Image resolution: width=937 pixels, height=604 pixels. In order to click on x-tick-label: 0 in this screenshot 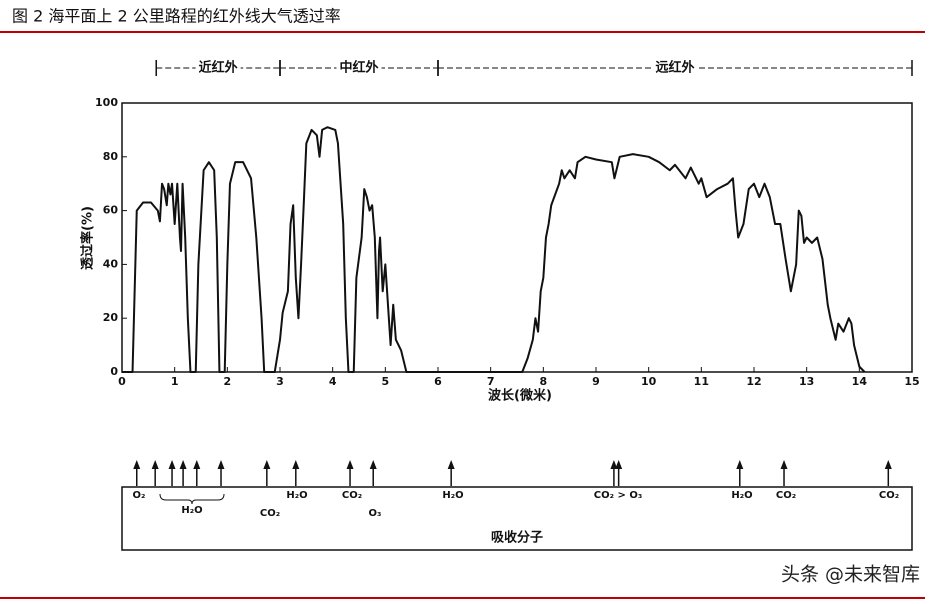, I will do `click(122, 381)`.